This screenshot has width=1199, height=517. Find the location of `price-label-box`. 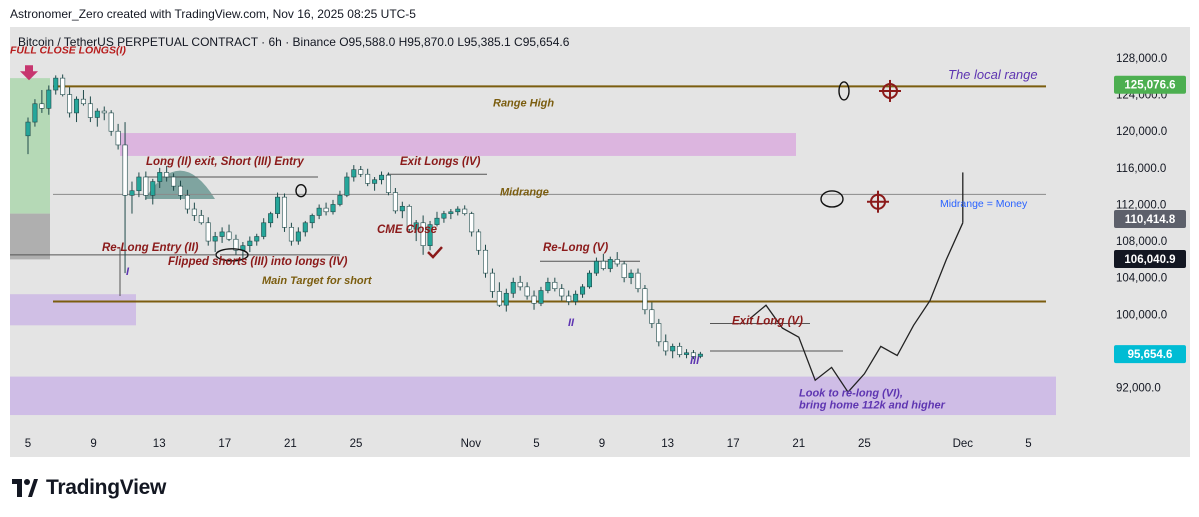

price-label-box is located at coordinates (1150, 354).